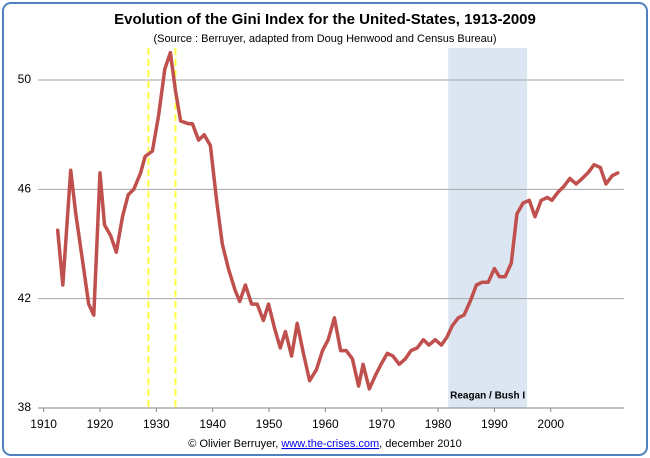  What do you see at coordinates (420, 444) in the screenshot?
I see `footer-suffix: , december 2010` at bounding box center [420, 444].